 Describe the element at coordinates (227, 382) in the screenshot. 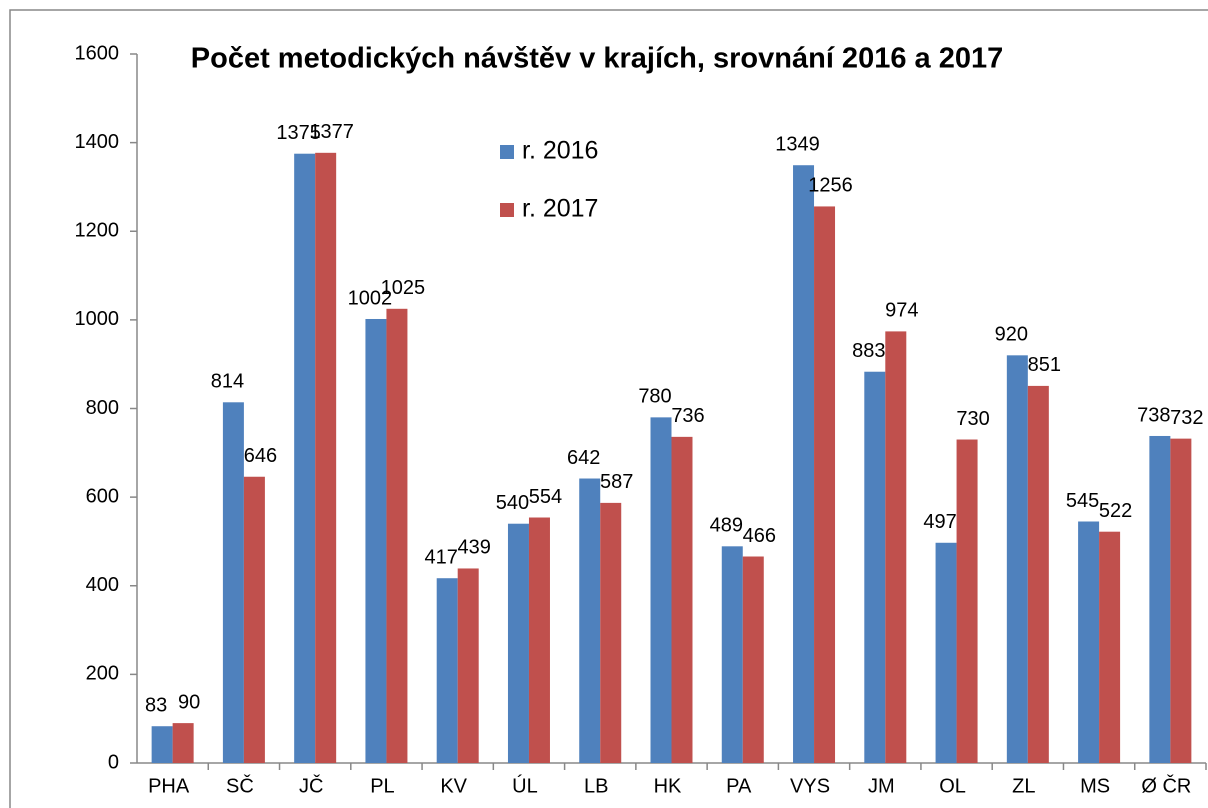

I see `data-label: 814` at that location.